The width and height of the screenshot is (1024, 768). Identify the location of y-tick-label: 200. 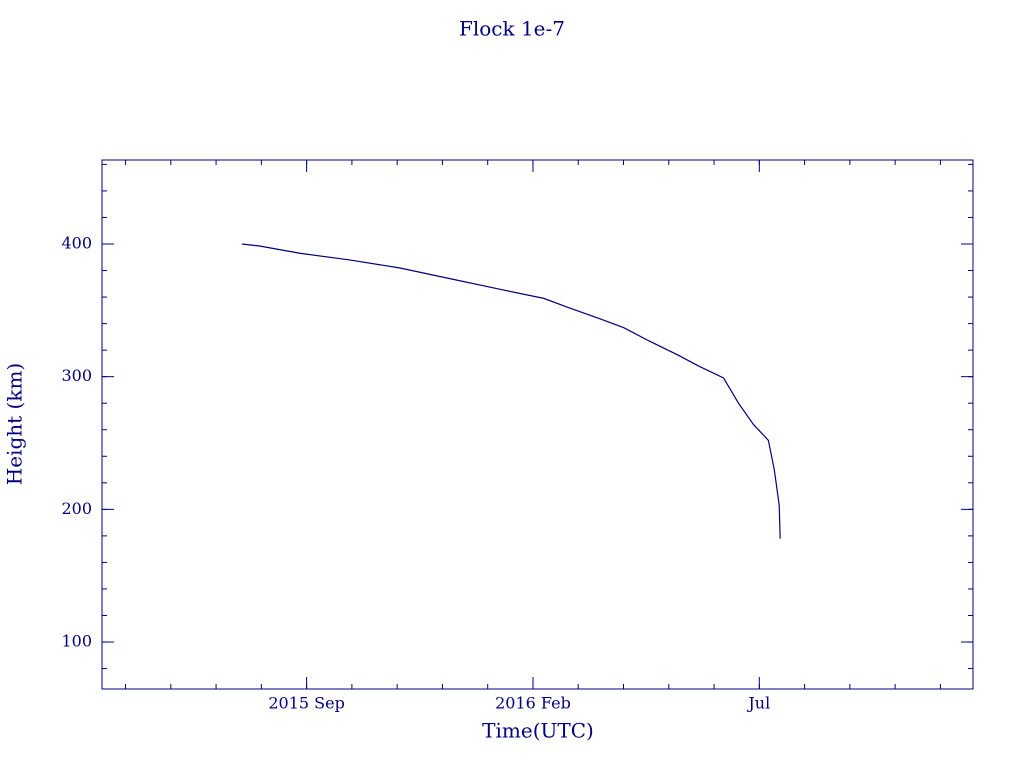
(76, 508).